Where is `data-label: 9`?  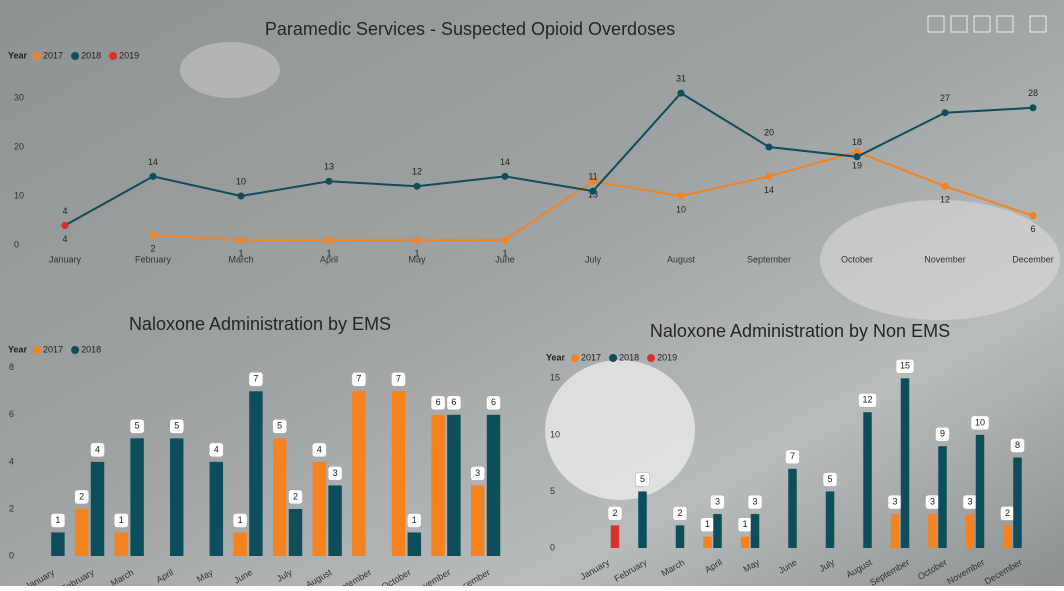
data-label: 9 is located at coordinates (942, 434).